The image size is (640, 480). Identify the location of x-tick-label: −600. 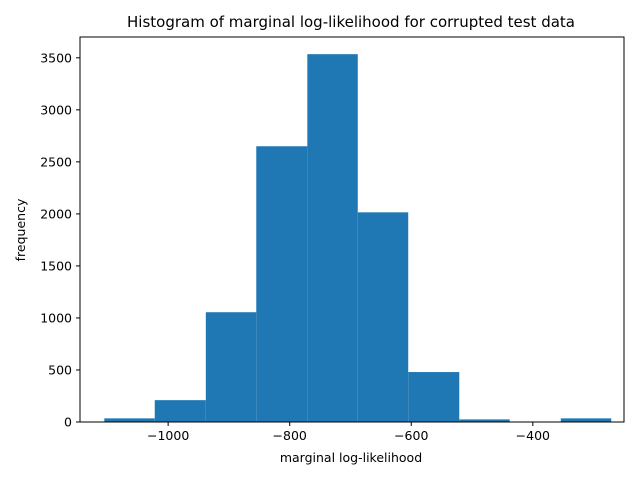
(411, 435).